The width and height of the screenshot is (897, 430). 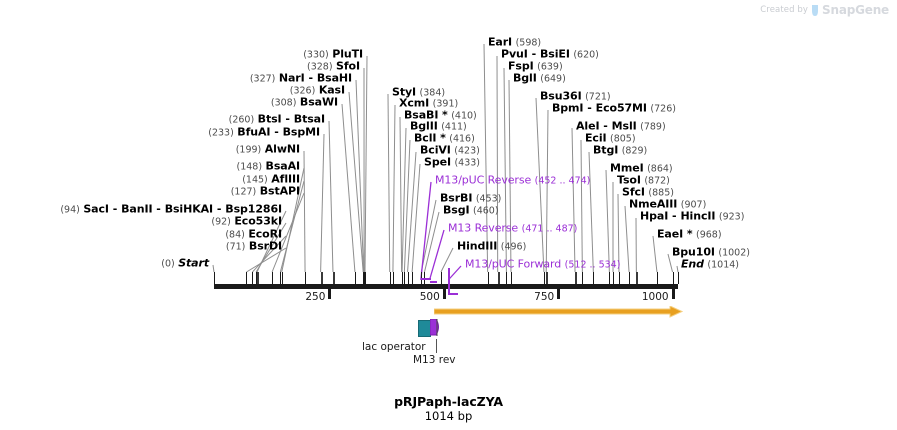 I want to click on enzyme-site-label: (308) BsaWI, so click(x=304, y=102).